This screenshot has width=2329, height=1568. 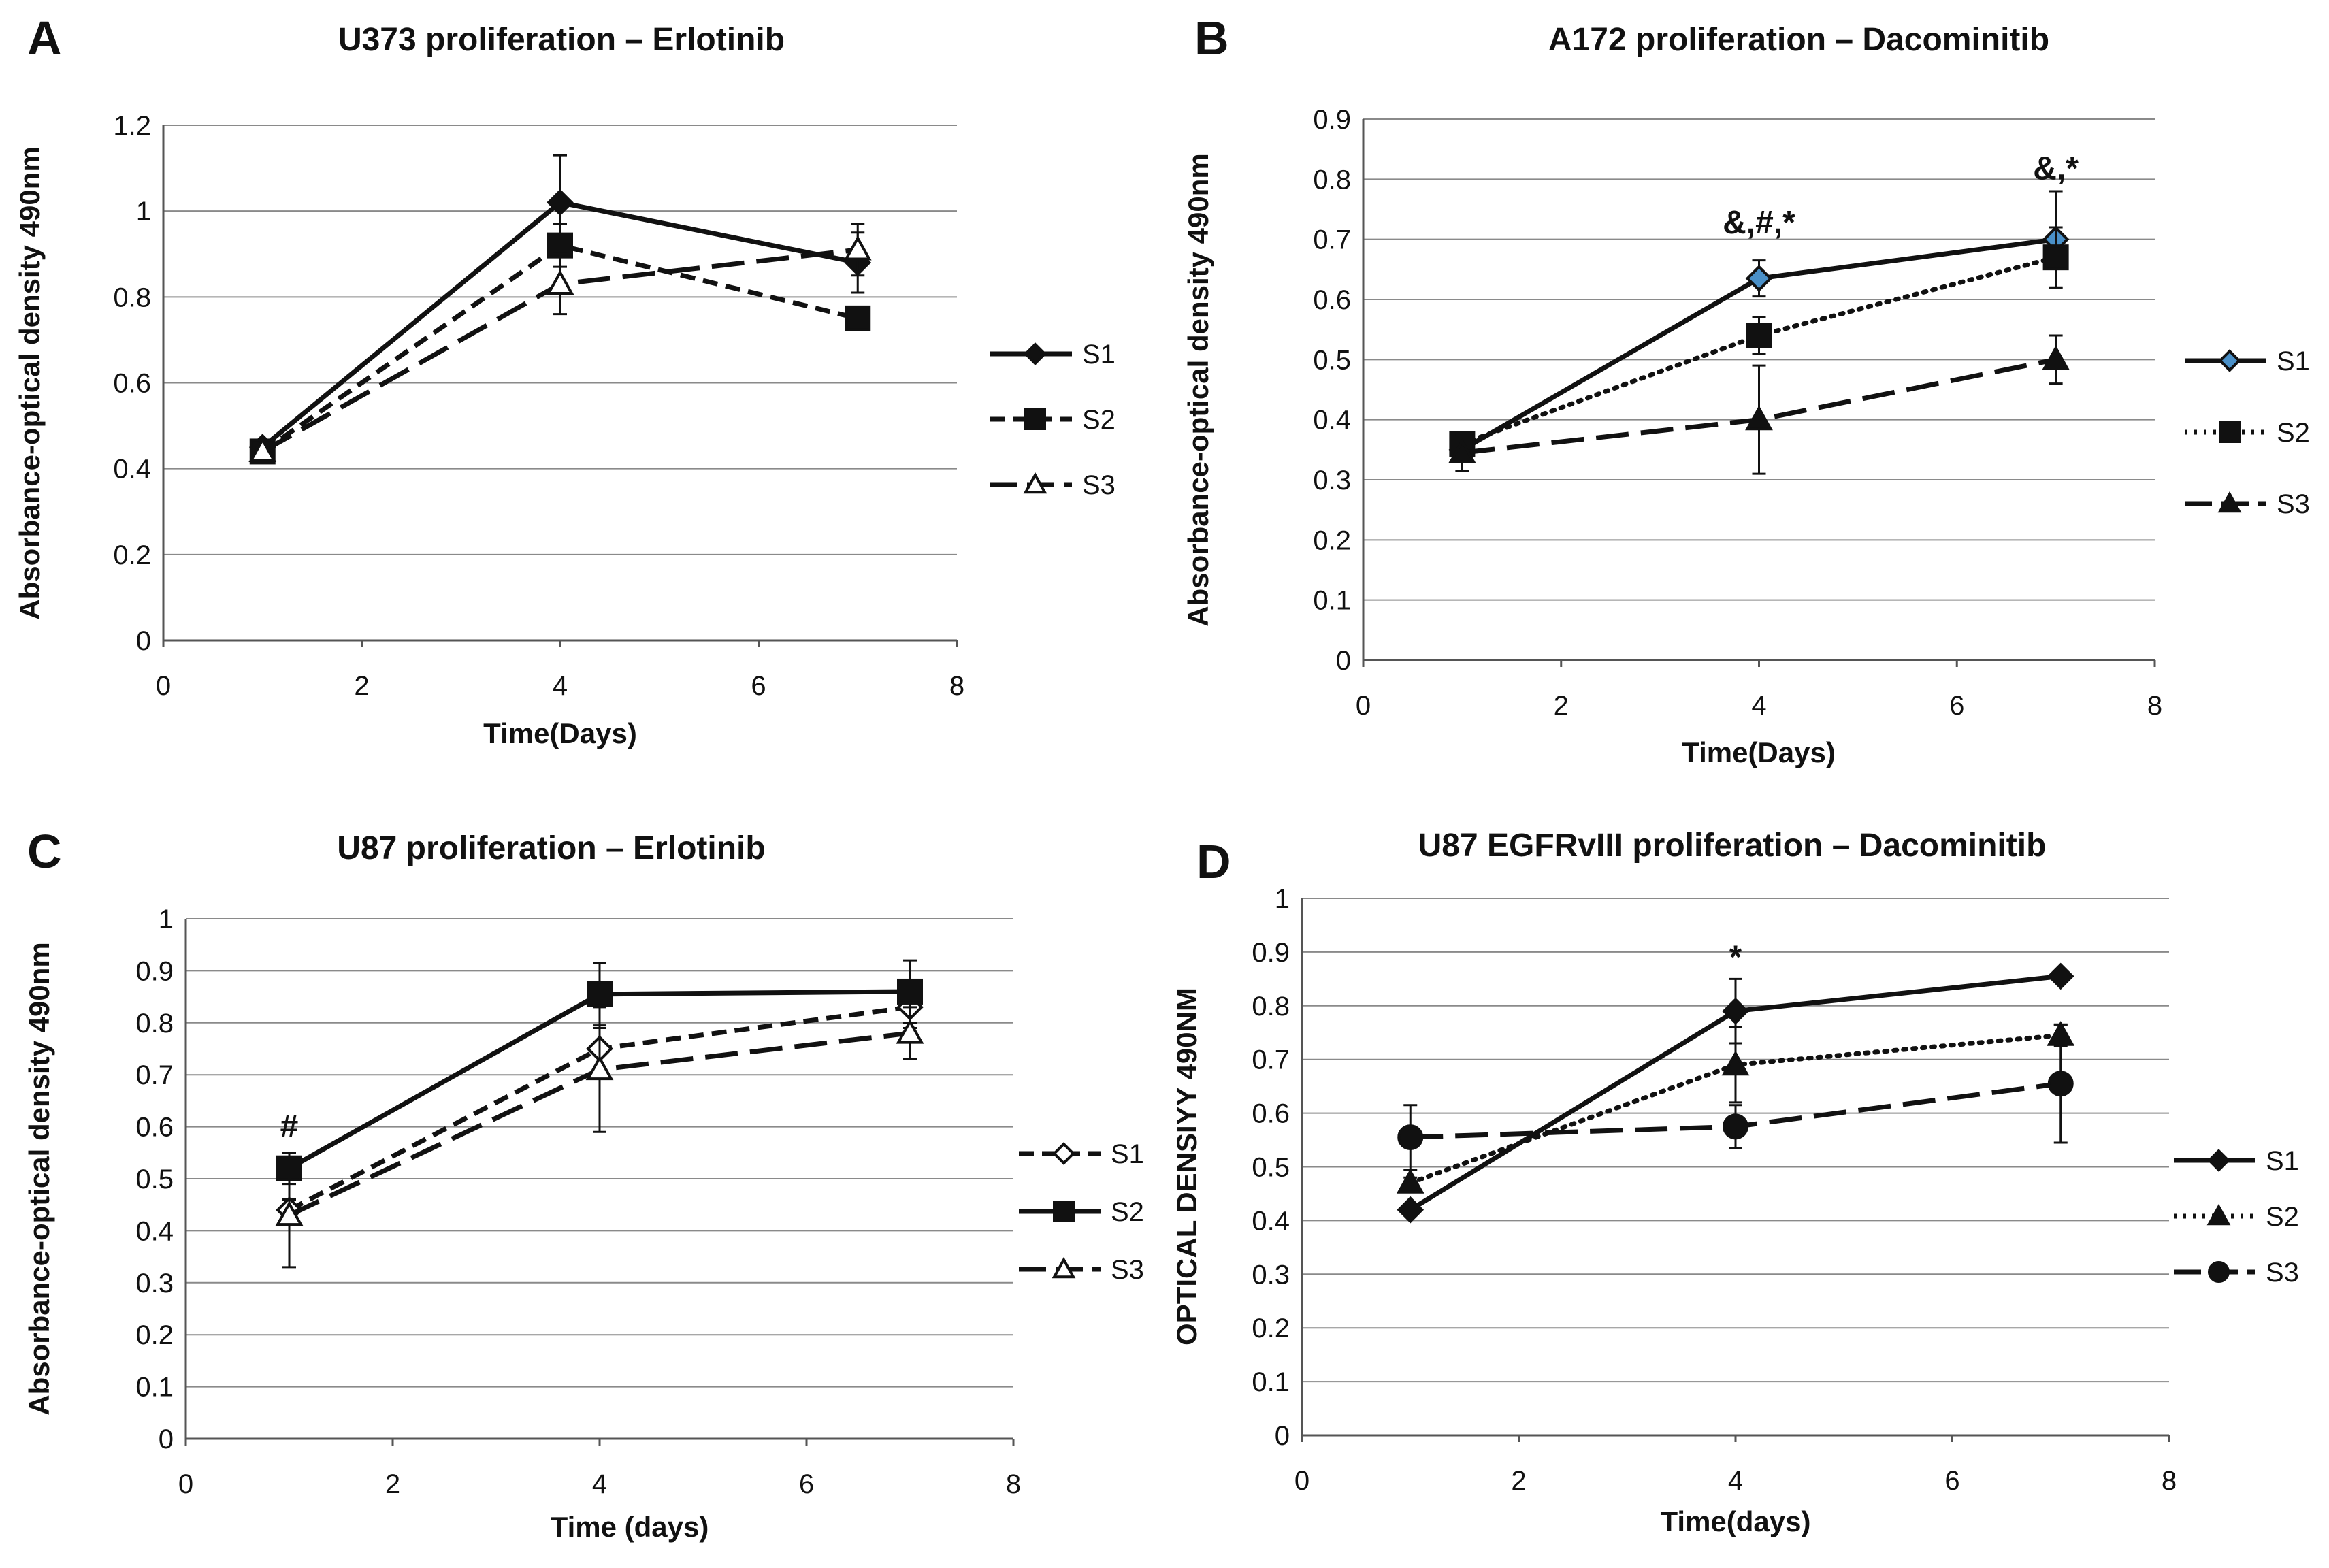 What do you see at coordinates (289, 1127) in the screenshot?
I see `panel-c-significance-annotation: #` at bounding box center [289, 1127].